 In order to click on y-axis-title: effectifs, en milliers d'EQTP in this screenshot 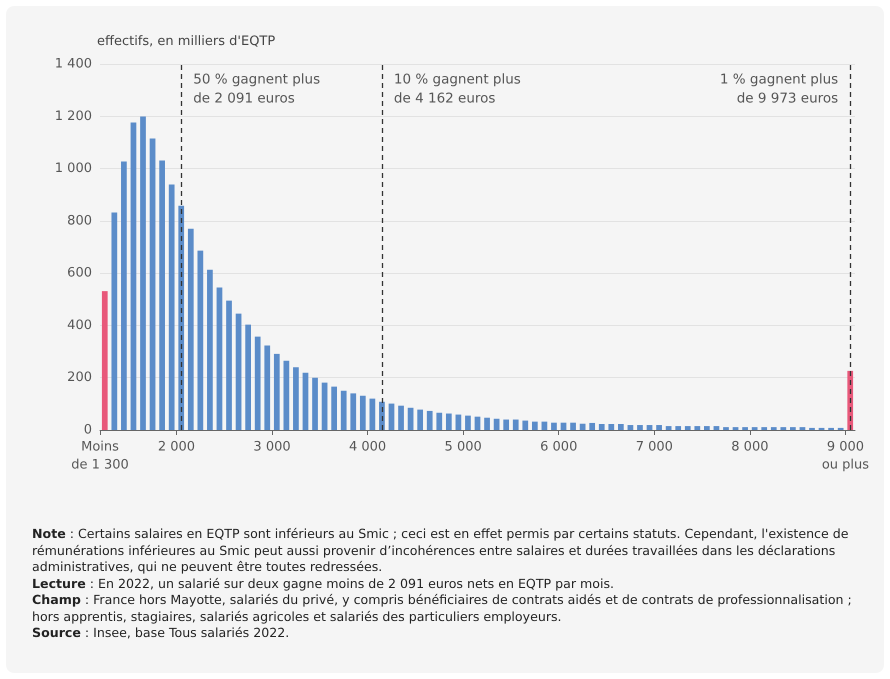, I will do `click(186, 41)`.